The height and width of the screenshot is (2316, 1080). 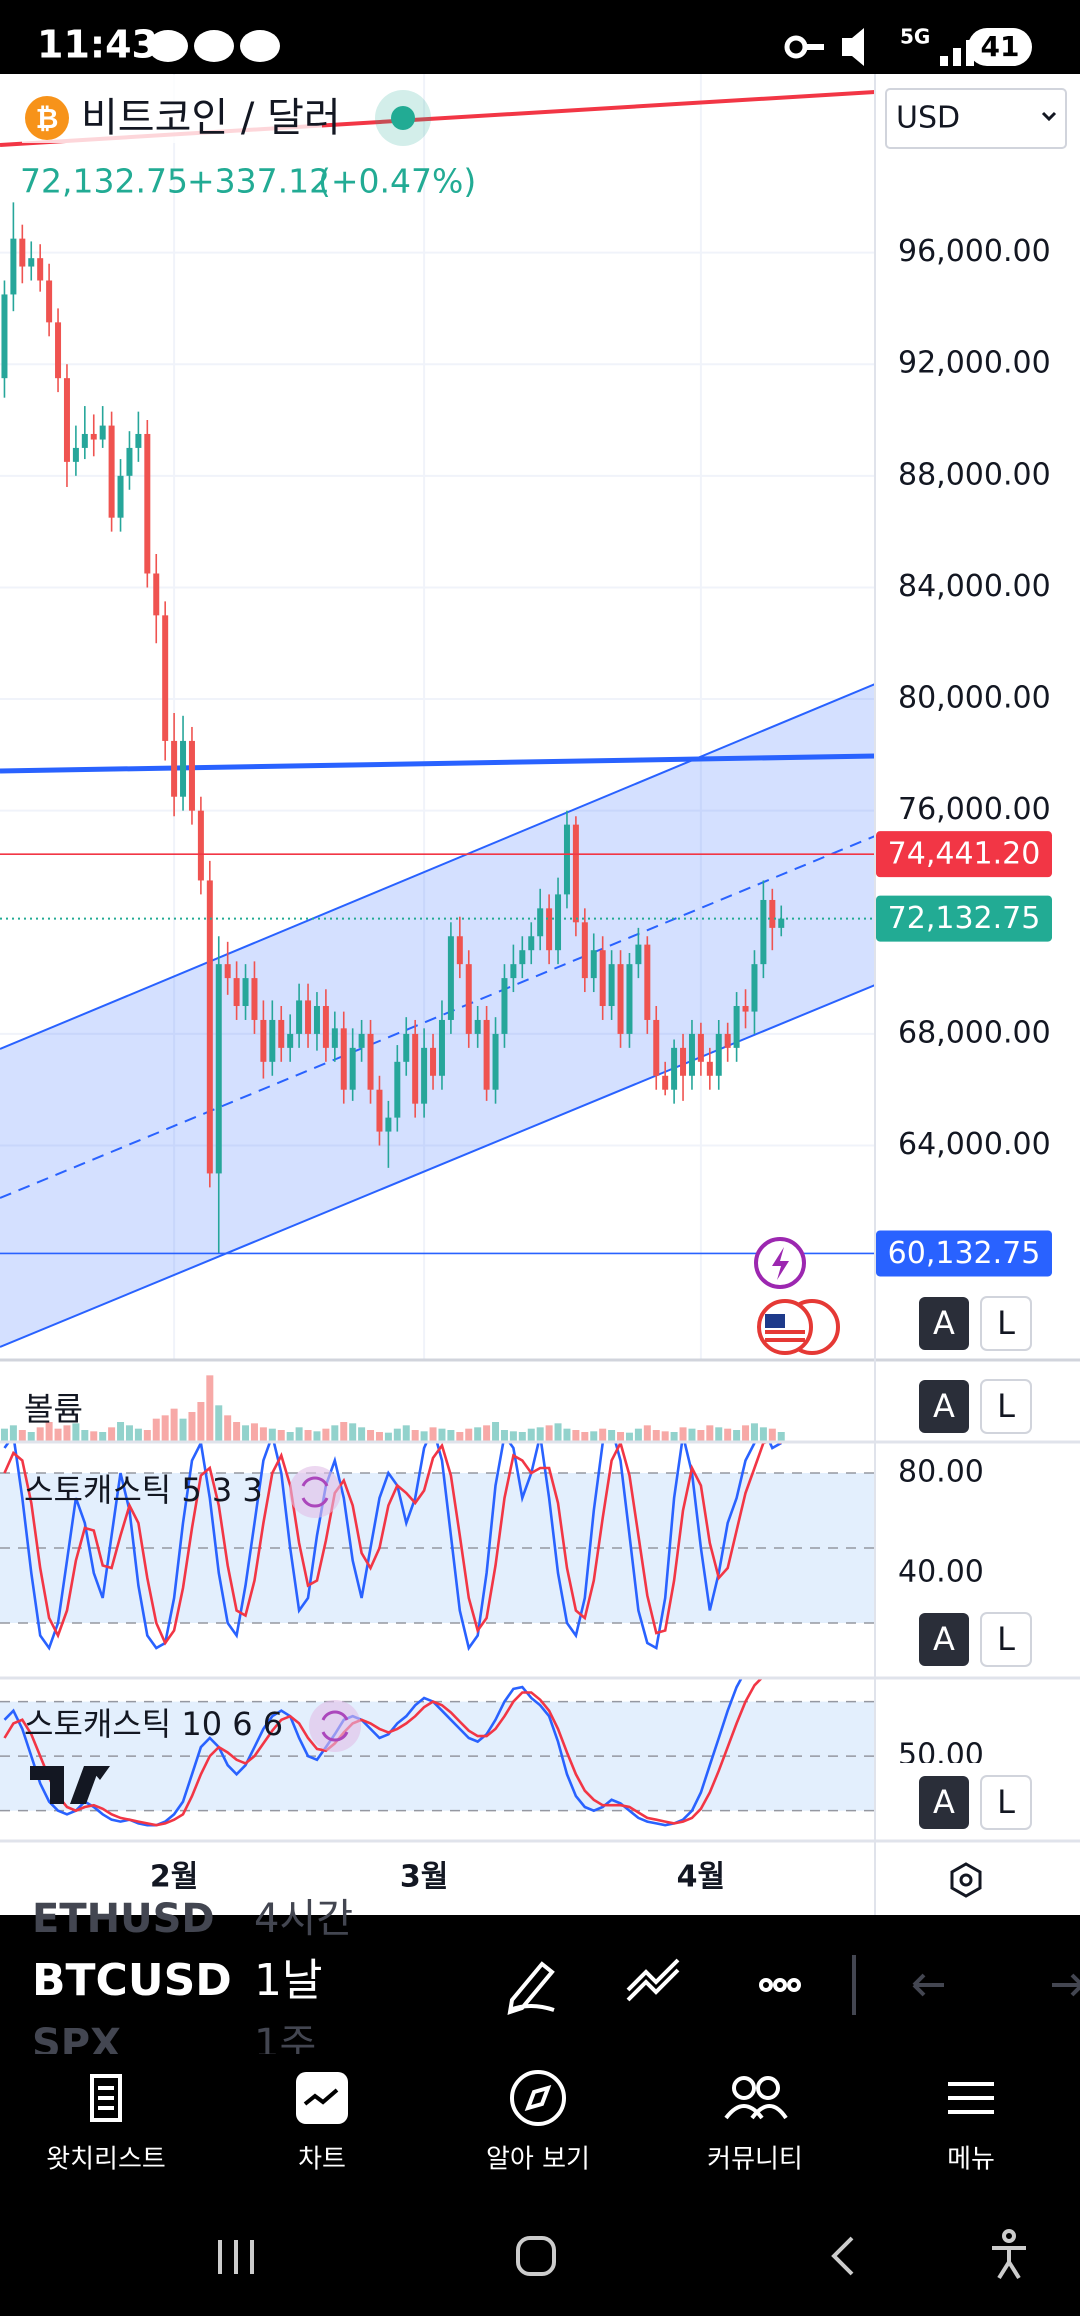 I want to click on draw-tool, so click(x=531, y=1988).